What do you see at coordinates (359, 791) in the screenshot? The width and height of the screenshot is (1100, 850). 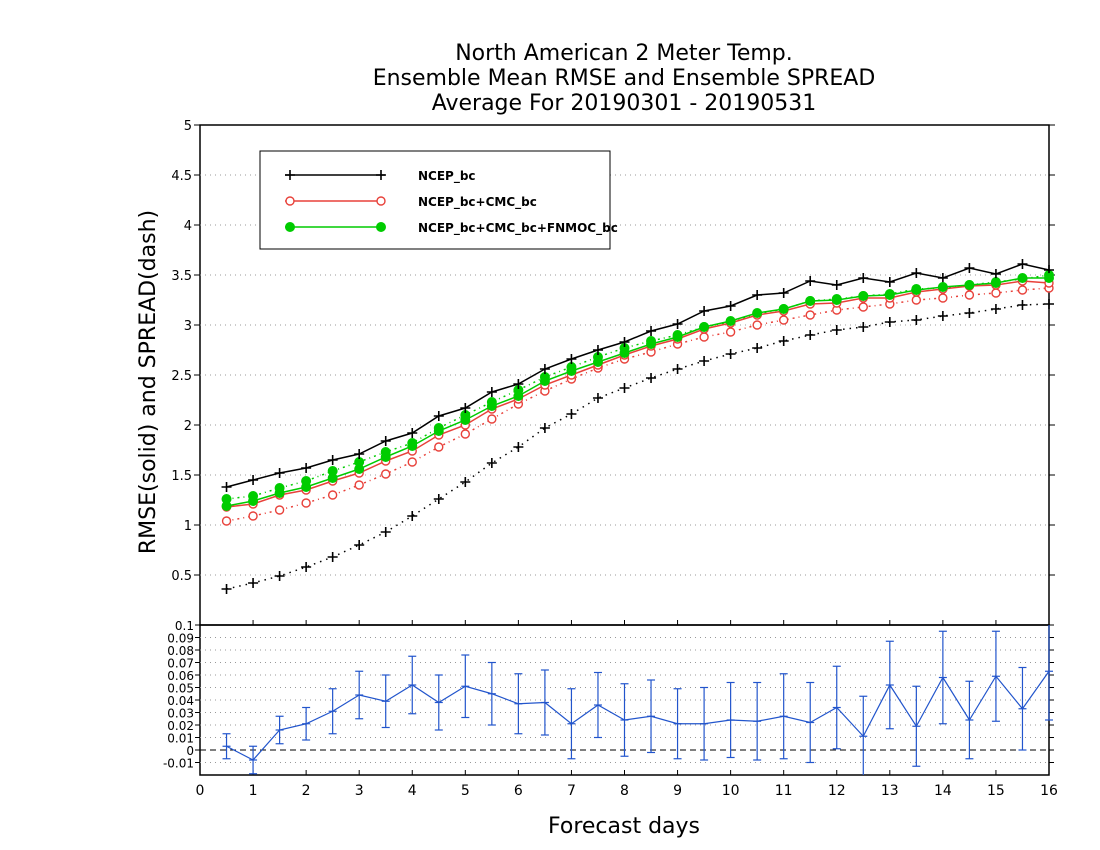 I see `x-tick-label: 3` at bounding box center [359, 791].